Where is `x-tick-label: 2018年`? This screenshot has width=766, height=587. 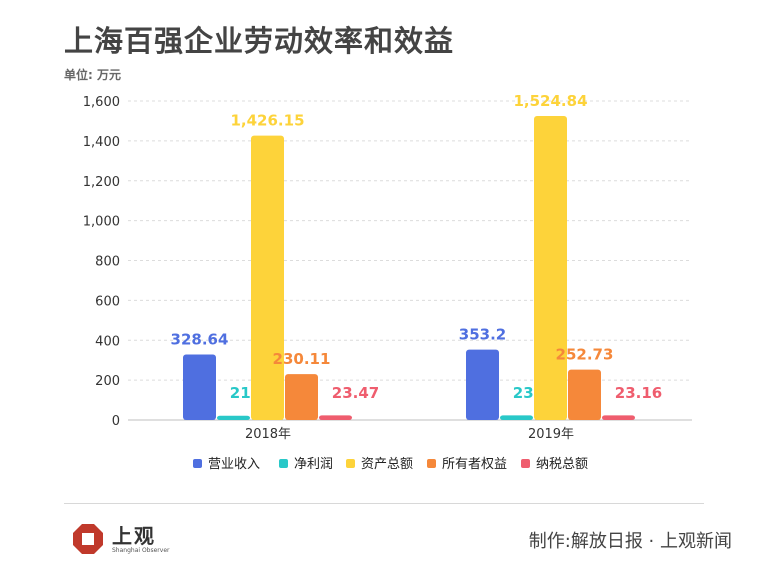
x-tick-label: 2018年 is located at coordinates (268, 434).